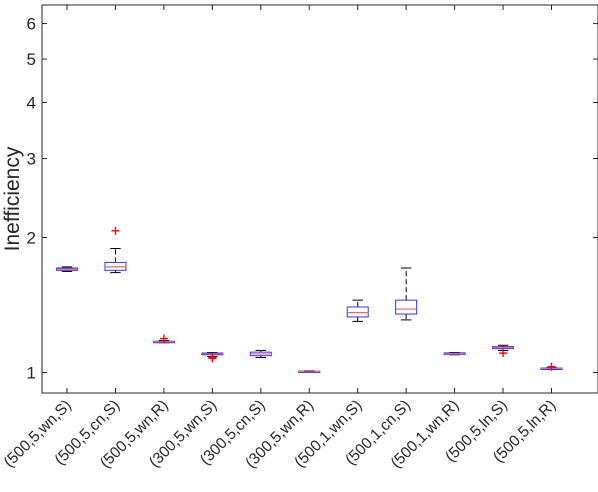 The width and height of the screenshot is (598, 492). Describe the element at coordinates (31, 238) in the screenshot. I see `y-tick-label: 2` at that location.